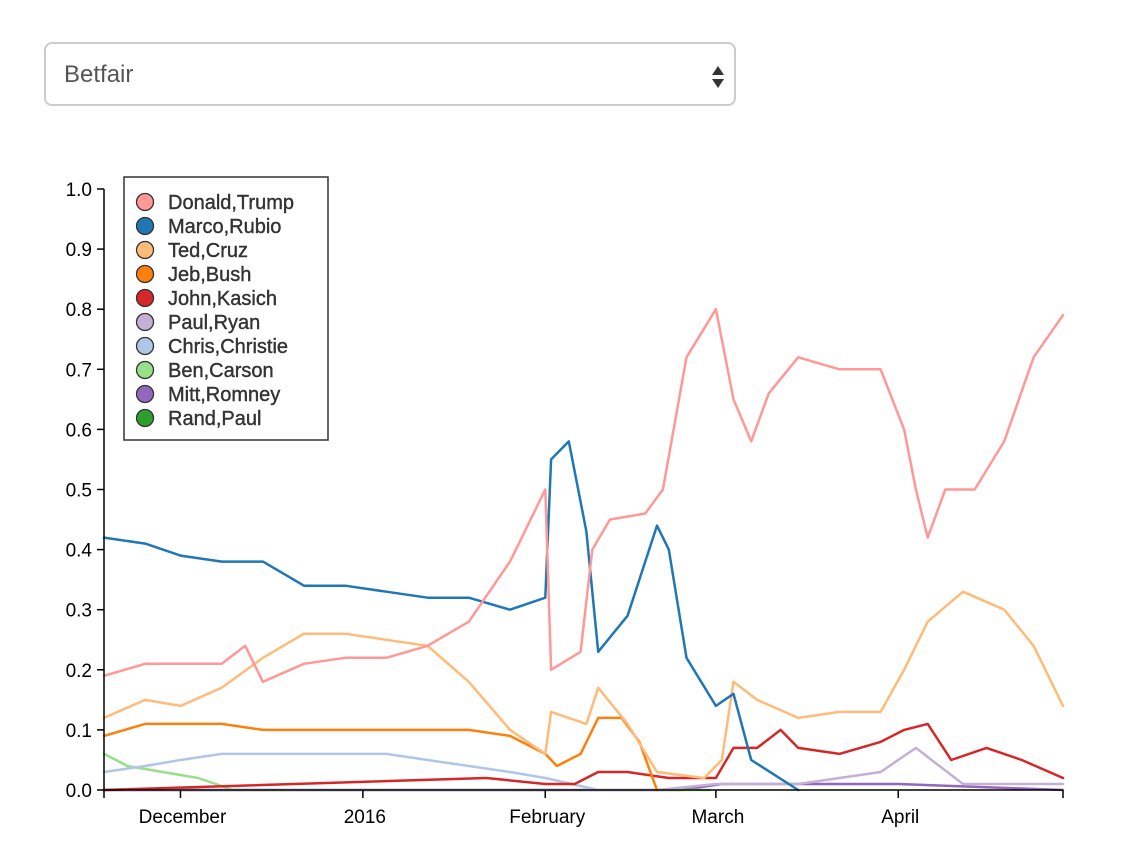  What do you see at coordinates (221, 371) in the screenshot?
I see `legend-label-ben-carson: Ben,Carson` at bounding box center [221, 371].